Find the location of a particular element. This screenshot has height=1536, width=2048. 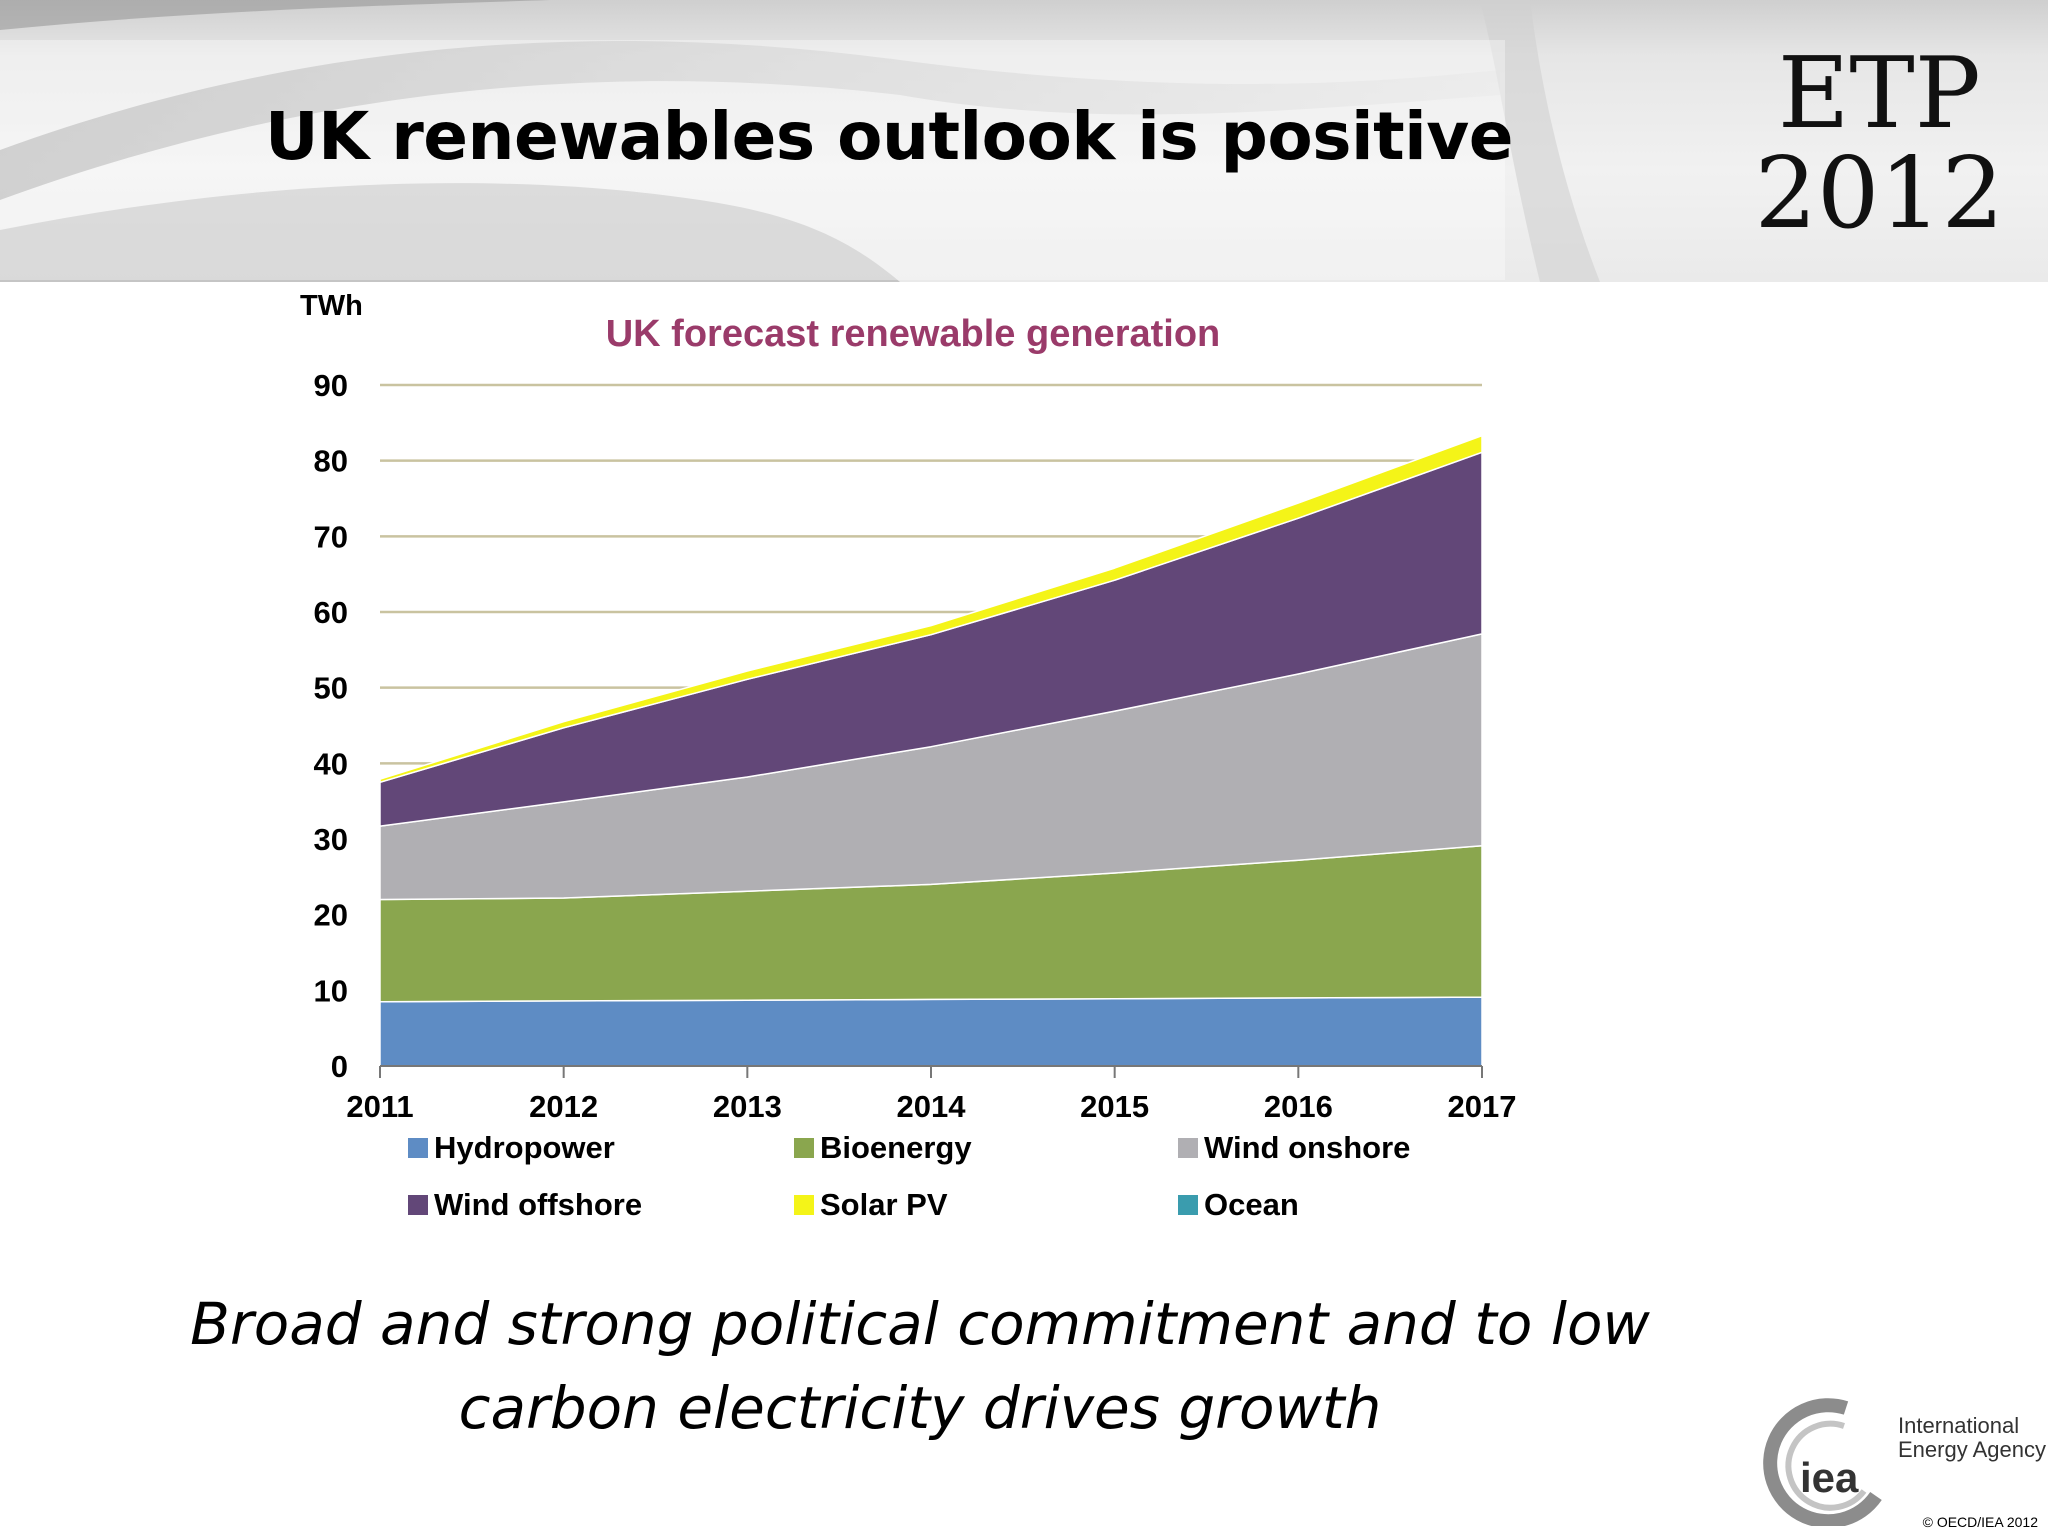

iea-logo: iea International Energy Agency is located at coordinates (1901, 1461).